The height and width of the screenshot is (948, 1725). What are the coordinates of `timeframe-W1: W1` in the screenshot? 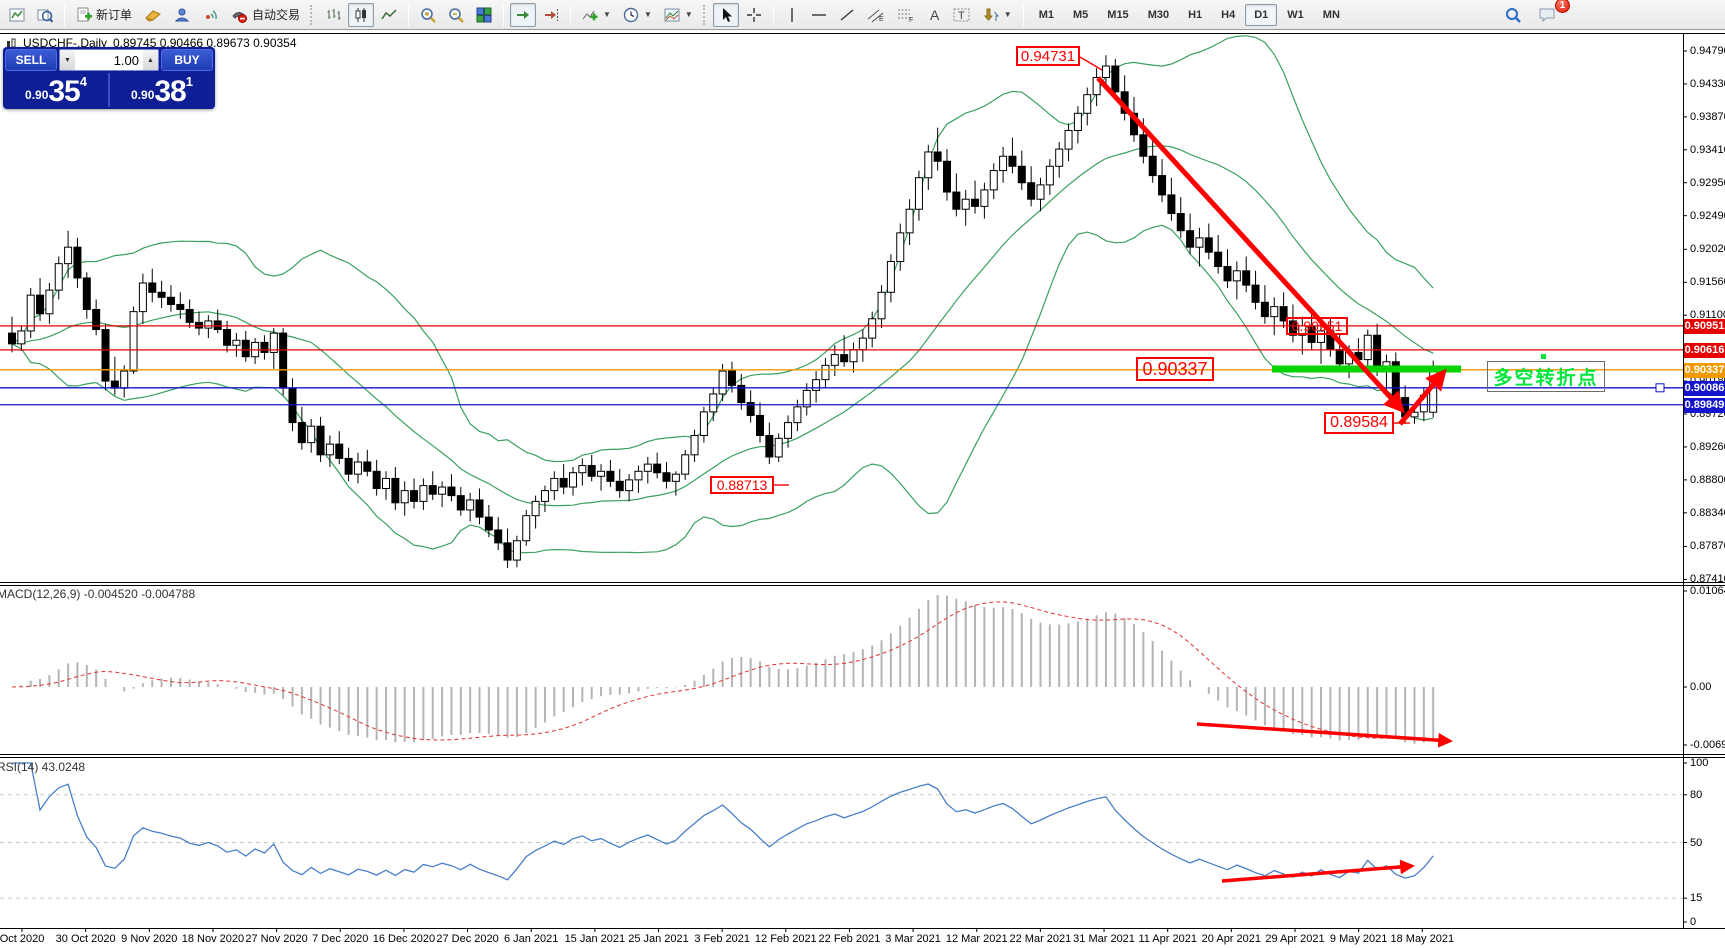 It's located at (1295, 15).